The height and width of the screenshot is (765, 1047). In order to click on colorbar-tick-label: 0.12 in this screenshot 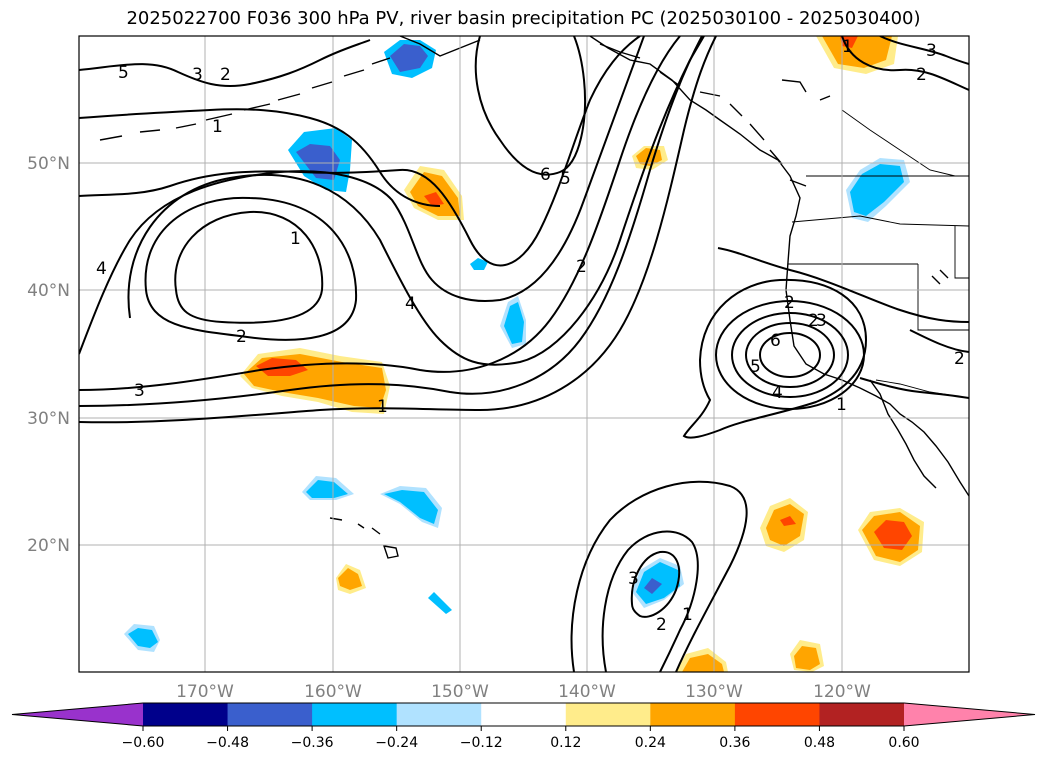, I will do `click(565, 743)`.